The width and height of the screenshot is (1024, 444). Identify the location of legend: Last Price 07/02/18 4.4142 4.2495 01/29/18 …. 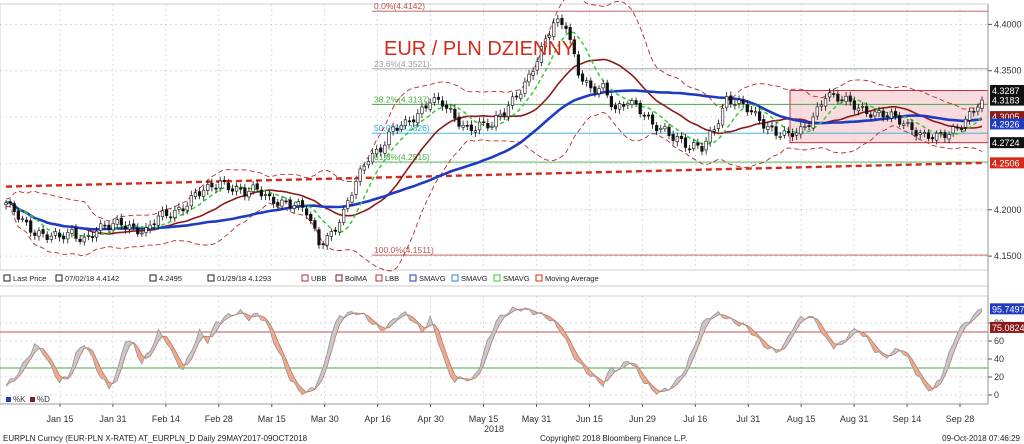
(494, 280).